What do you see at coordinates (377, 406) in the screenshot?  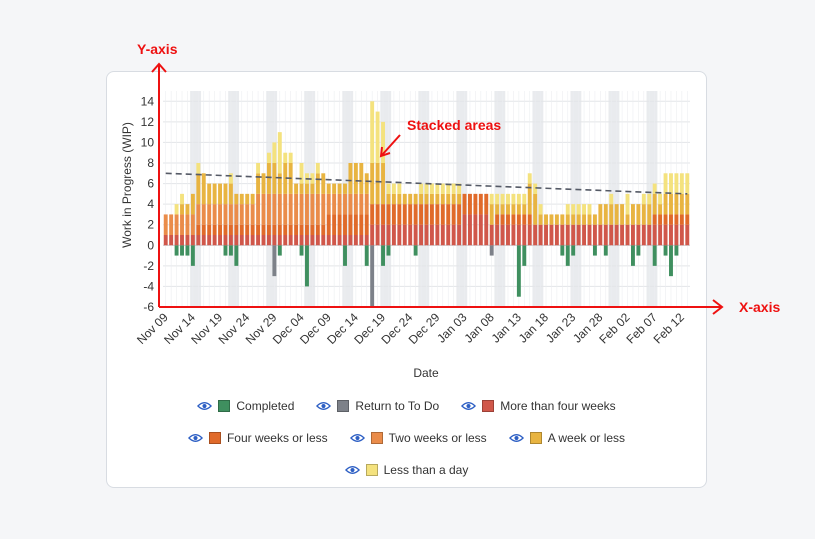 I see `legend-item-return-to-to-do: Return to To Do` at bounding box center [377, 406].